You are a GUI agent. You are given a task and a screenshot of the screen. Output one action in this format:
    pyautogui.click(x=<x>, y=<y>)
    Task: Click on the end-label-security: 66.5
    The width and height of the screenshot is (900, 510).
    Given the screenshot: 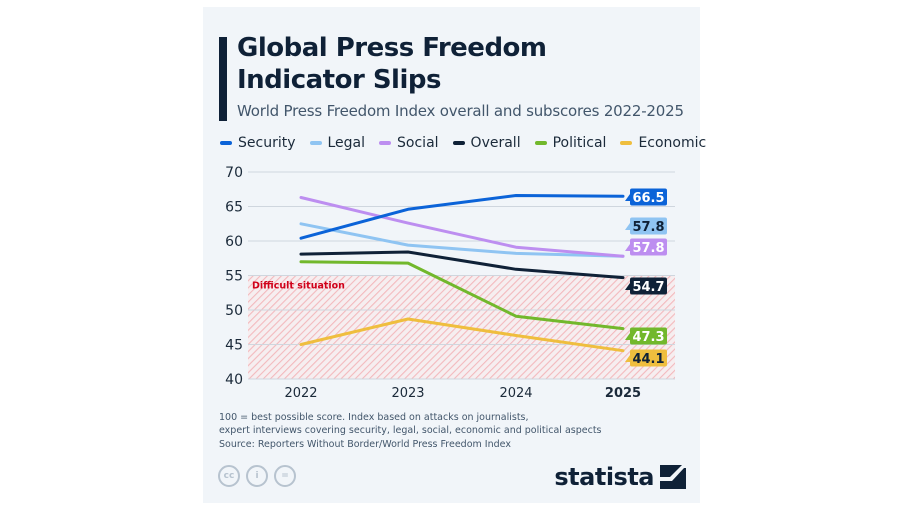 What is the action you would take?
    pyautogui.click(x=646, y=197)
    